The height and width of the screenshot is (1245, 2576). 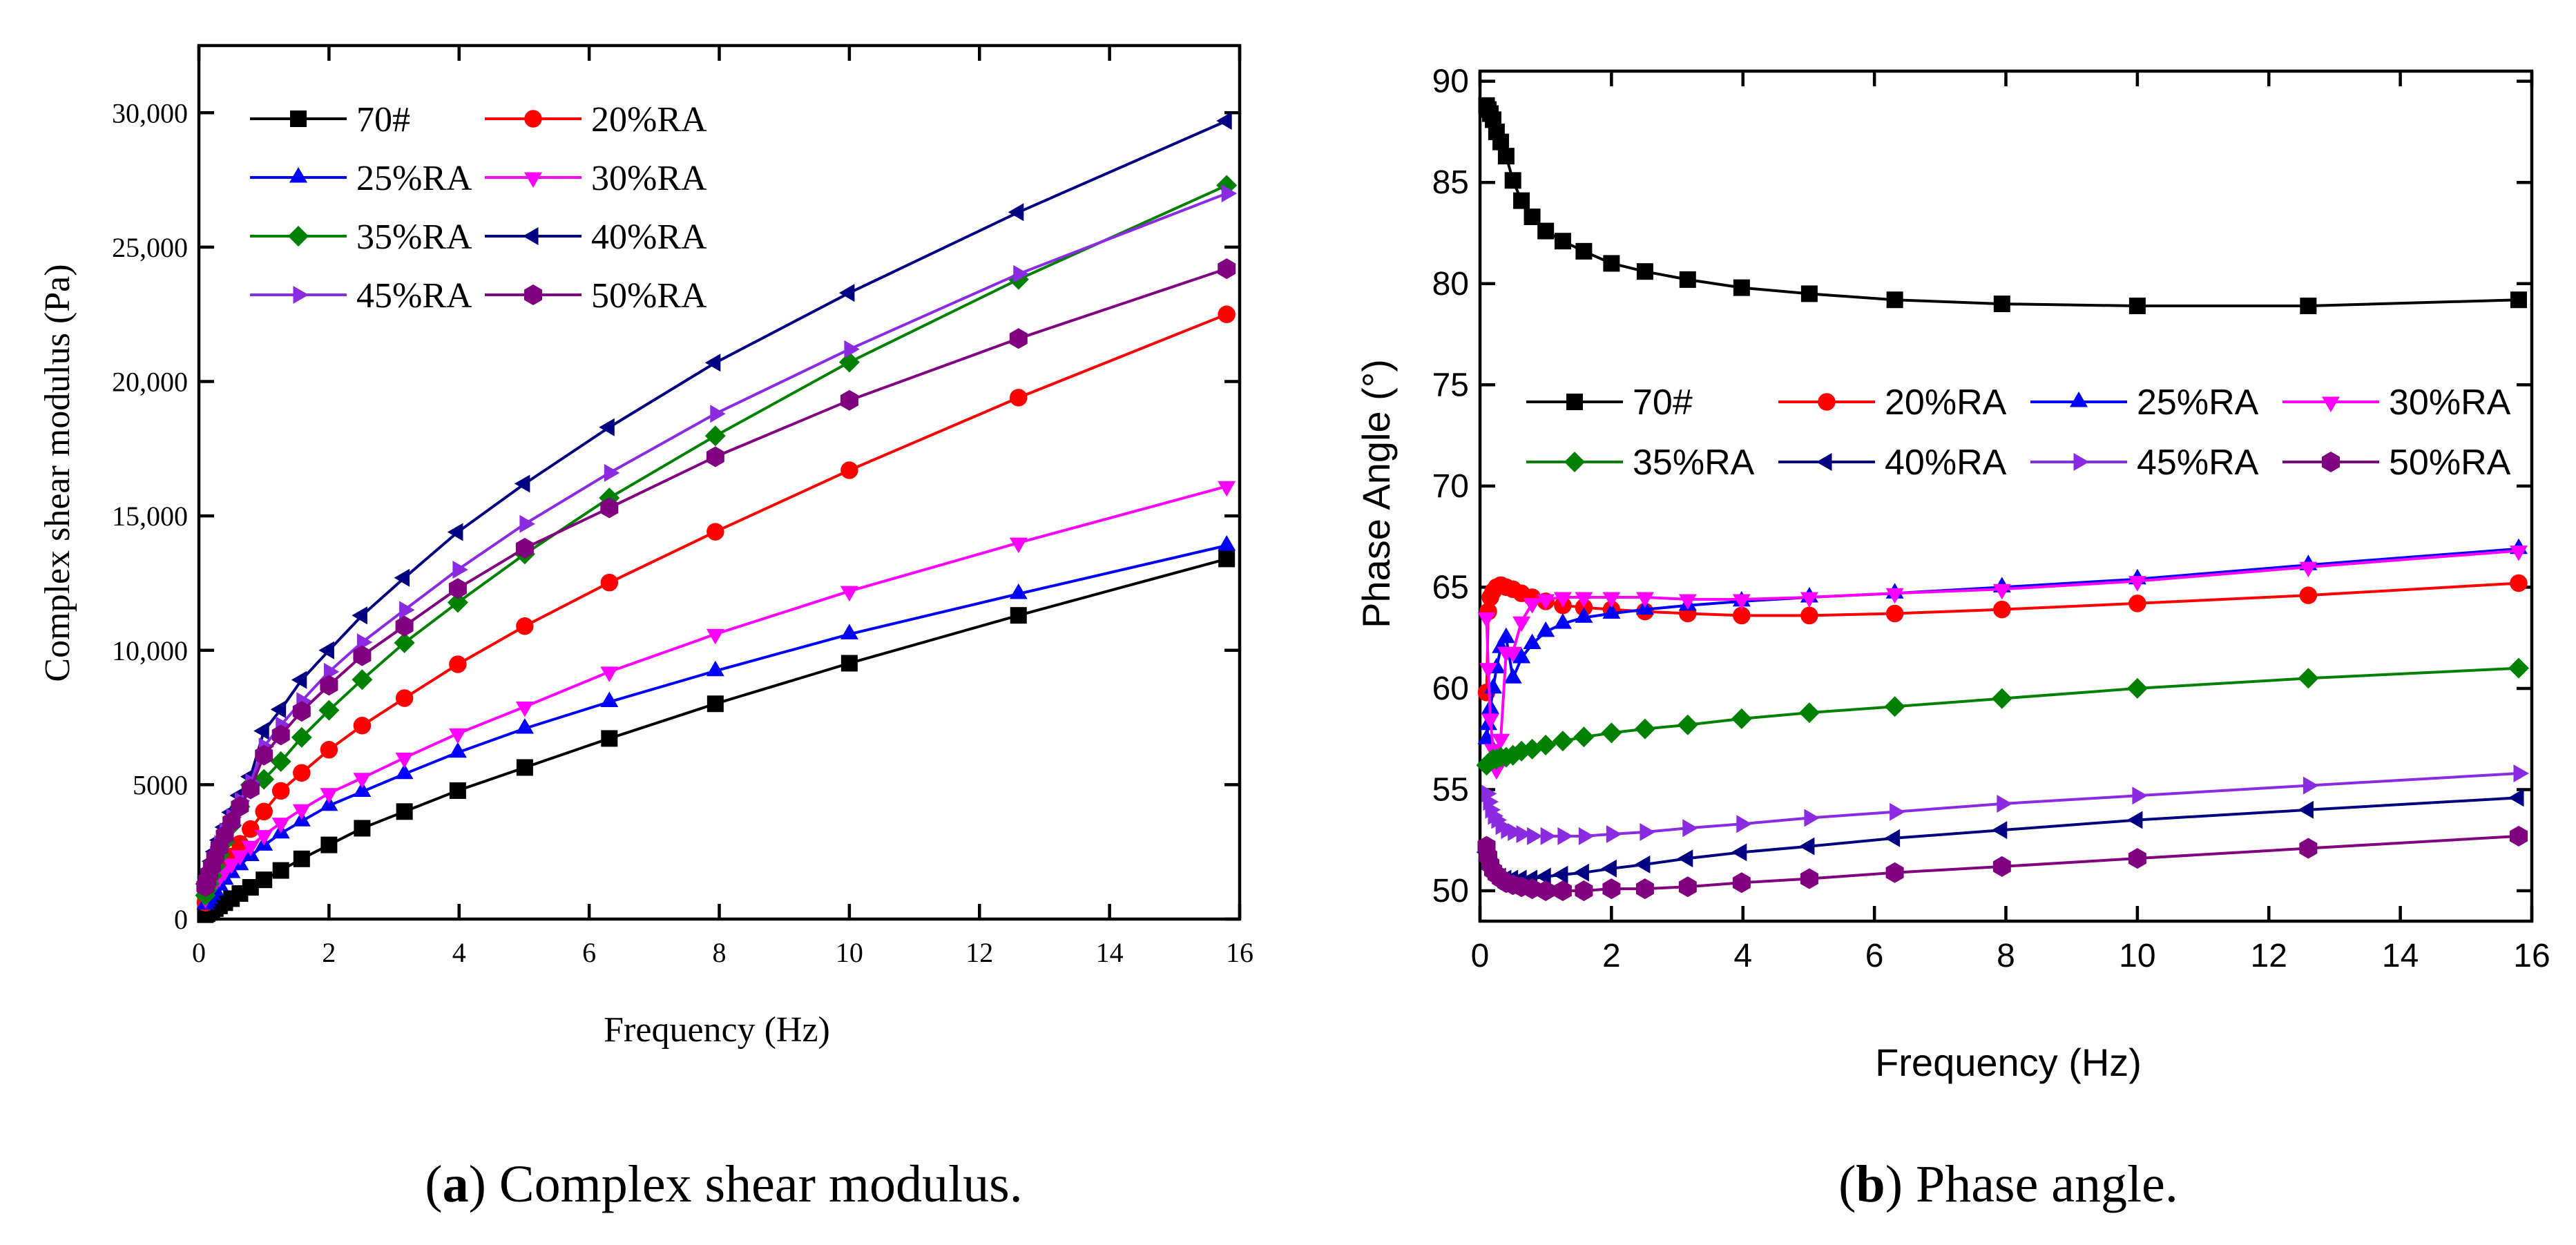 What do you see at coordinates (649, 120) in the screenshot?
I see `chart-a-legend-label: 20%RA` at bounding box center [649, 120].